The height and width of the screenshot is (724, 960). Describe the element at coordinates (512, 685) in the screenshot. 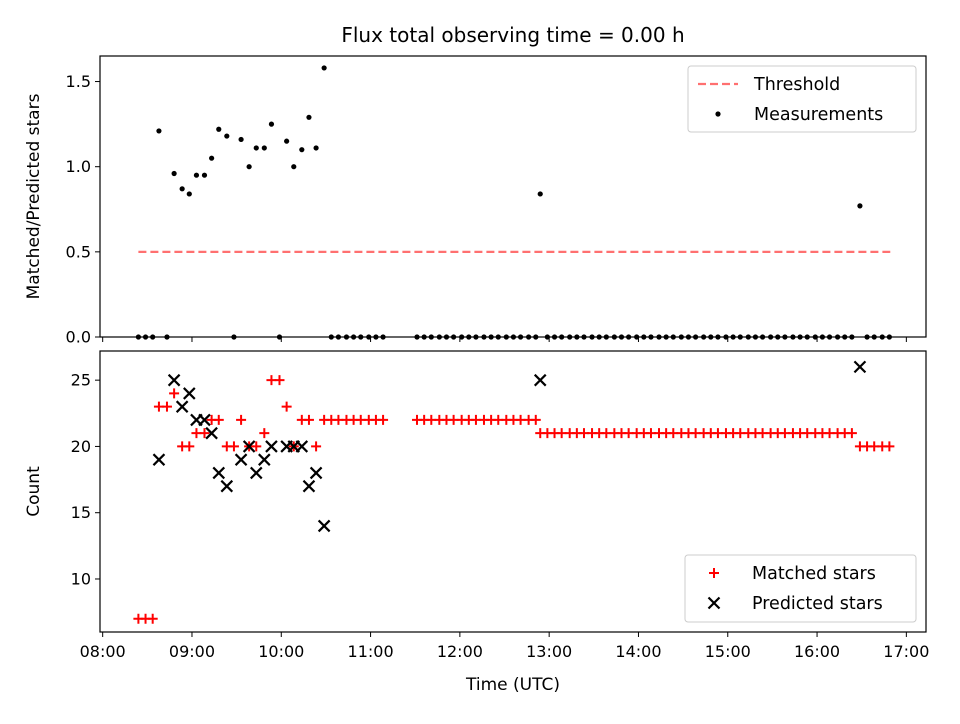

I see `x-axis-label: Time (UTC)` at that location.